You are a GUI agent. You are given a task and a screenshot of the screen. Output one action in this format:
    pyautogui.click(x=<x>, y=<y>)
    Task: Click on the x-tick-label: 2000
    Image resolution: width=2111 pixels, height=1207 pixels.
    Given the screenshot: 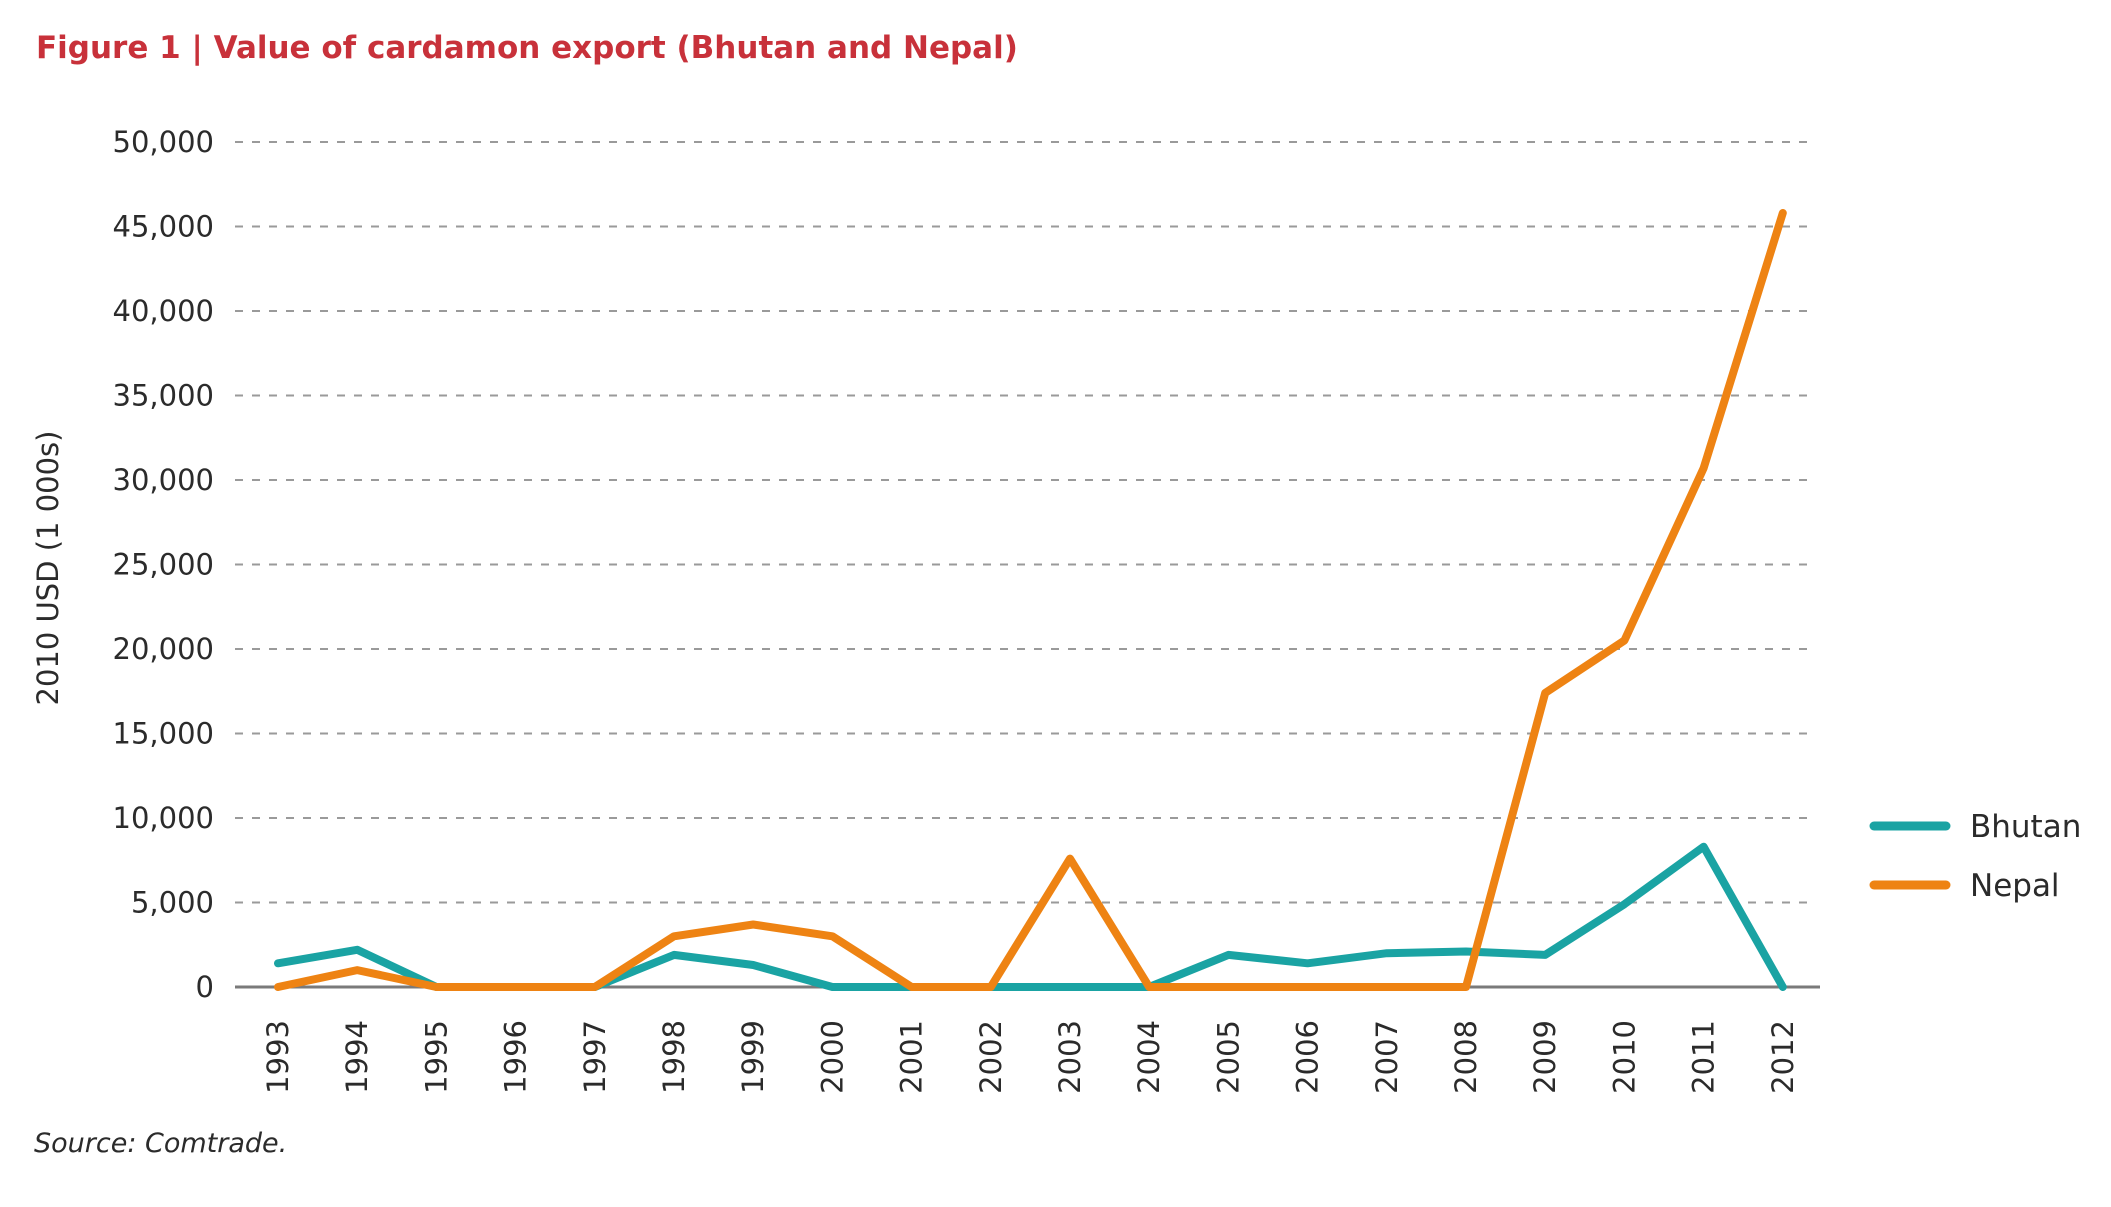 What is the action you would take?
    pyautogui.click(x=832, y=1057)
    